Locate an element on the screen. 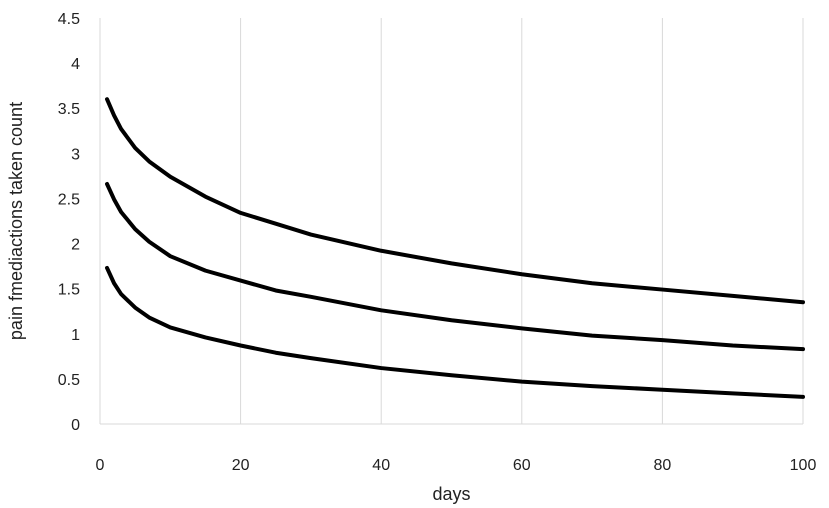  y-tick-label: 4.5 is located at coordinates (69, 19).